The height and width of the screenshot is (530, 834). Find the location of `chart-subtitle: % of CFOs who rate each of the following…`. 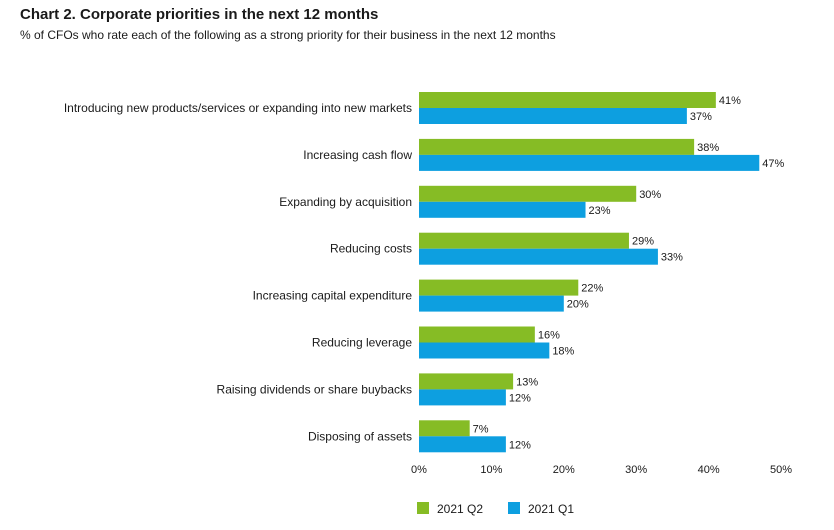

chart-subtitle: % of CFOs who rate each of the following… is located at coordinates (288, 35).